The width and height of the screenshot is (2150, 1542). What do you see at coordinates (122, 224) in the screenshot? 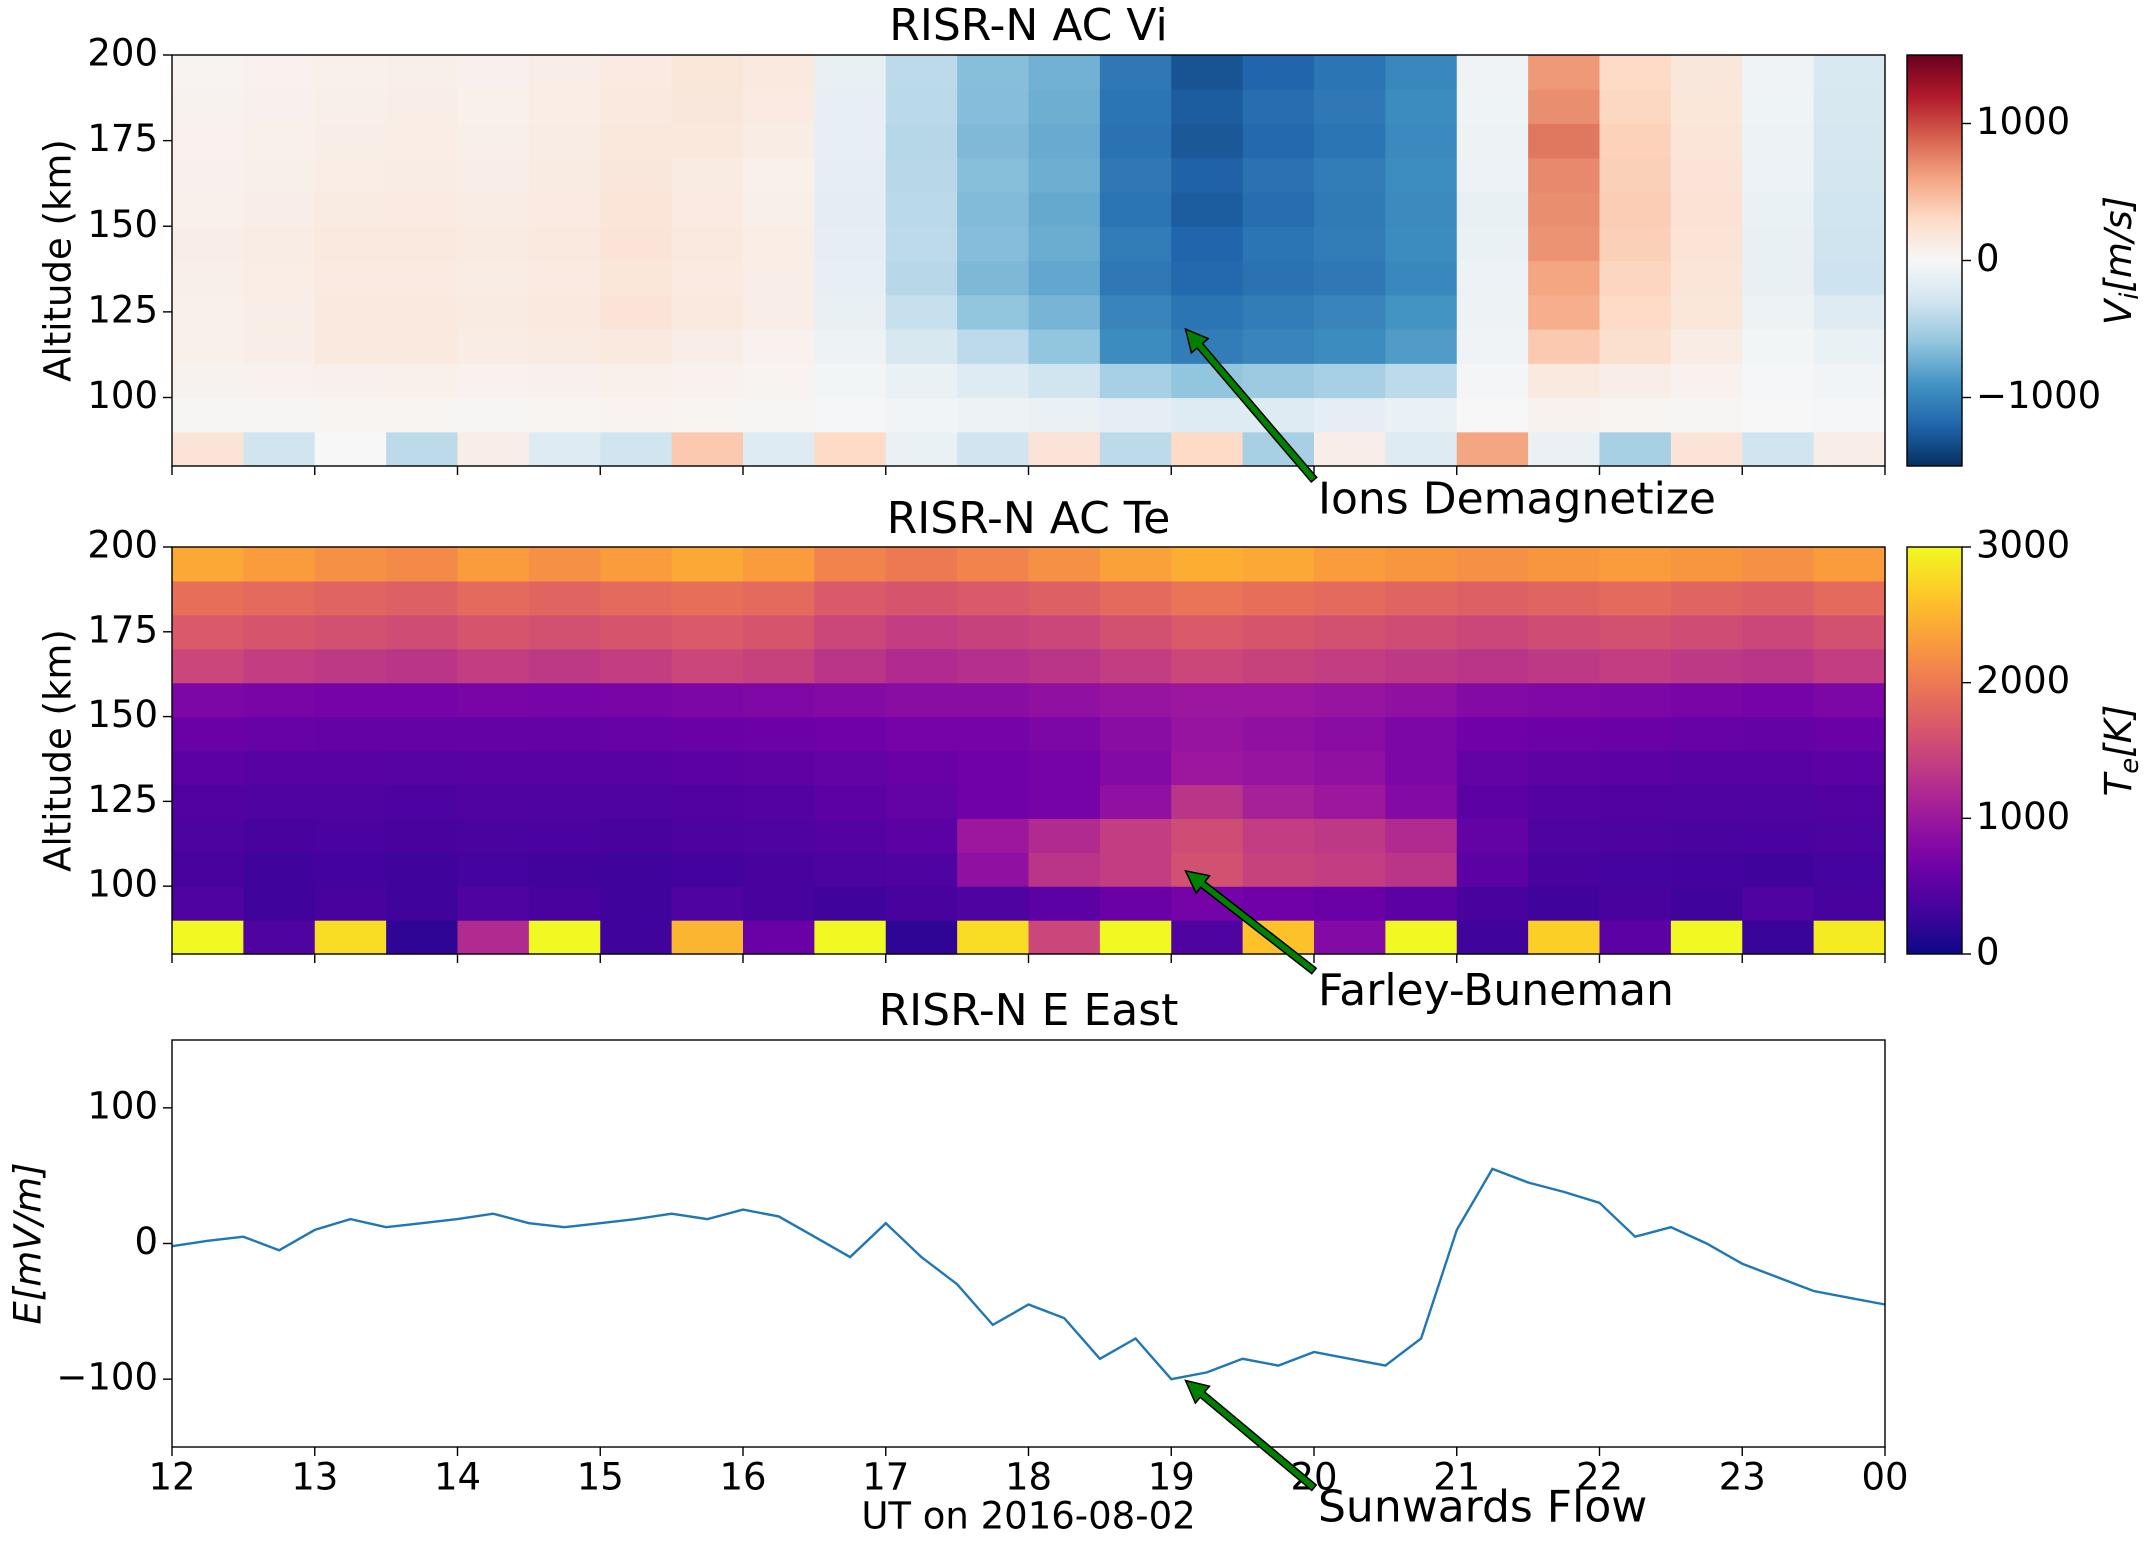
I see `y-tick-label: 150` at bounding box center [122, 224].